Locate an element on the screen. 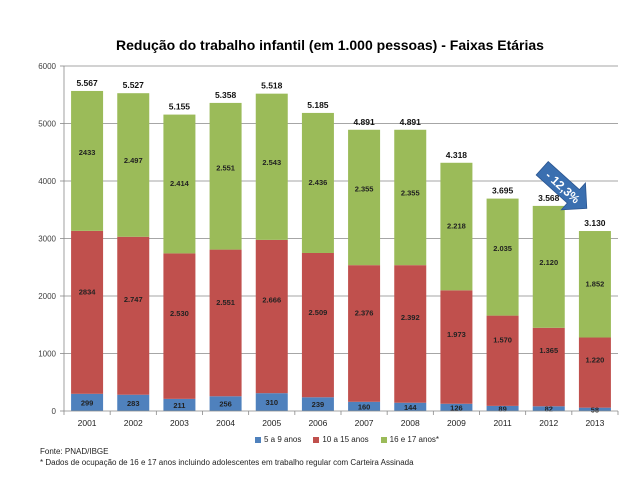 This screenshot has width=638, height=479. segment-value-label: 89 is located at coordinates (502, 408).